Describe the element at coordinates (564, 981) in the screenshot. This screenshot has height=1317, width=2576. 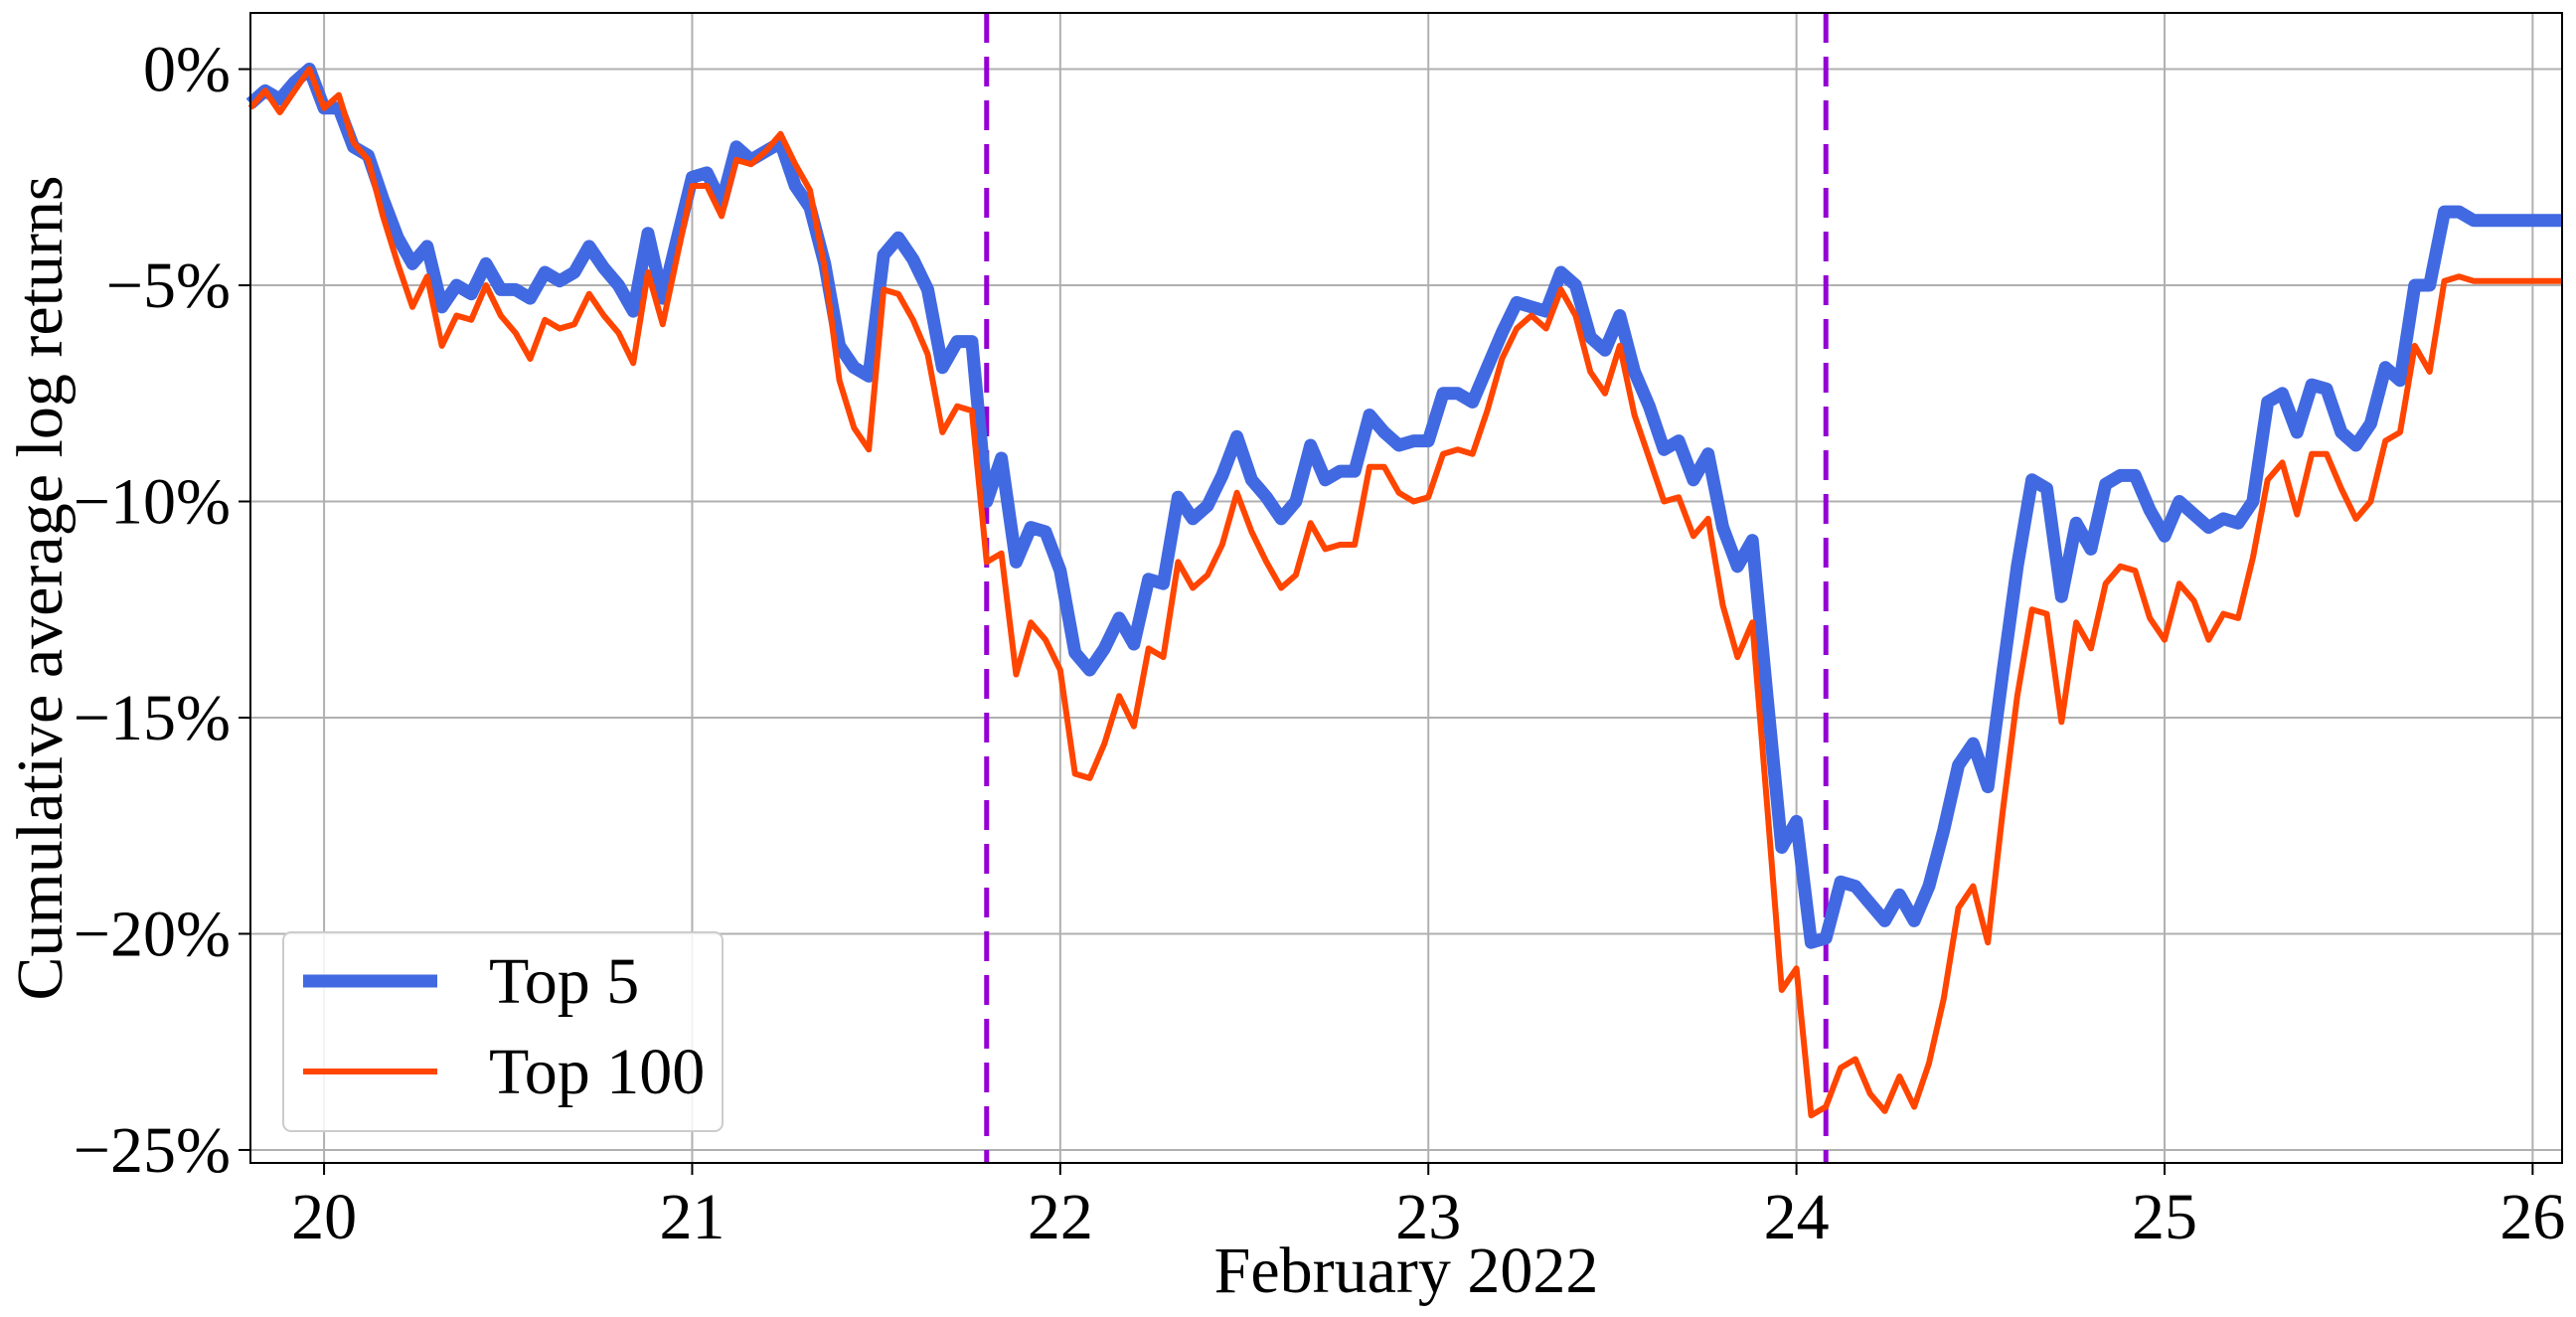
I see `legend-label-top-5: Top 5` at that location.